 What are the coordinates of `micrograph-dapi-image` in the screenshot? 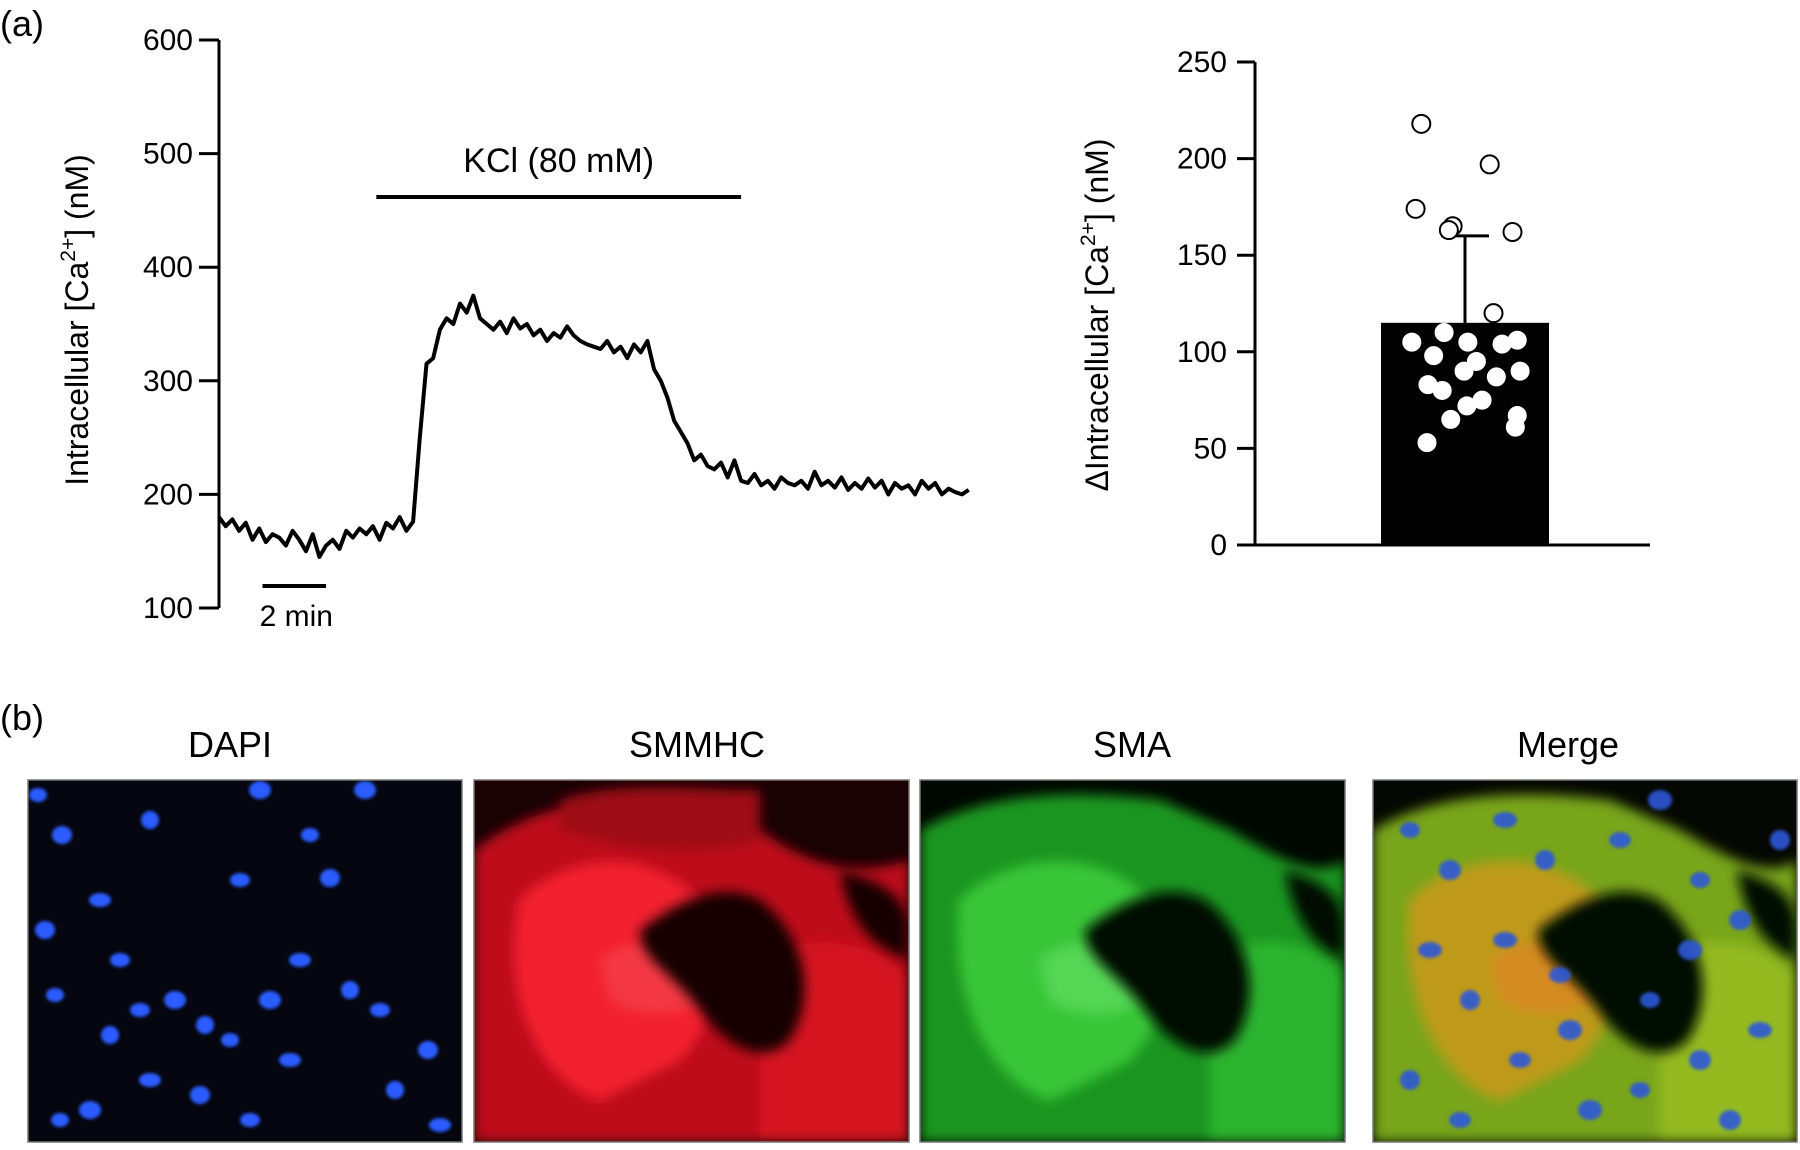 It's located at (245, 961).